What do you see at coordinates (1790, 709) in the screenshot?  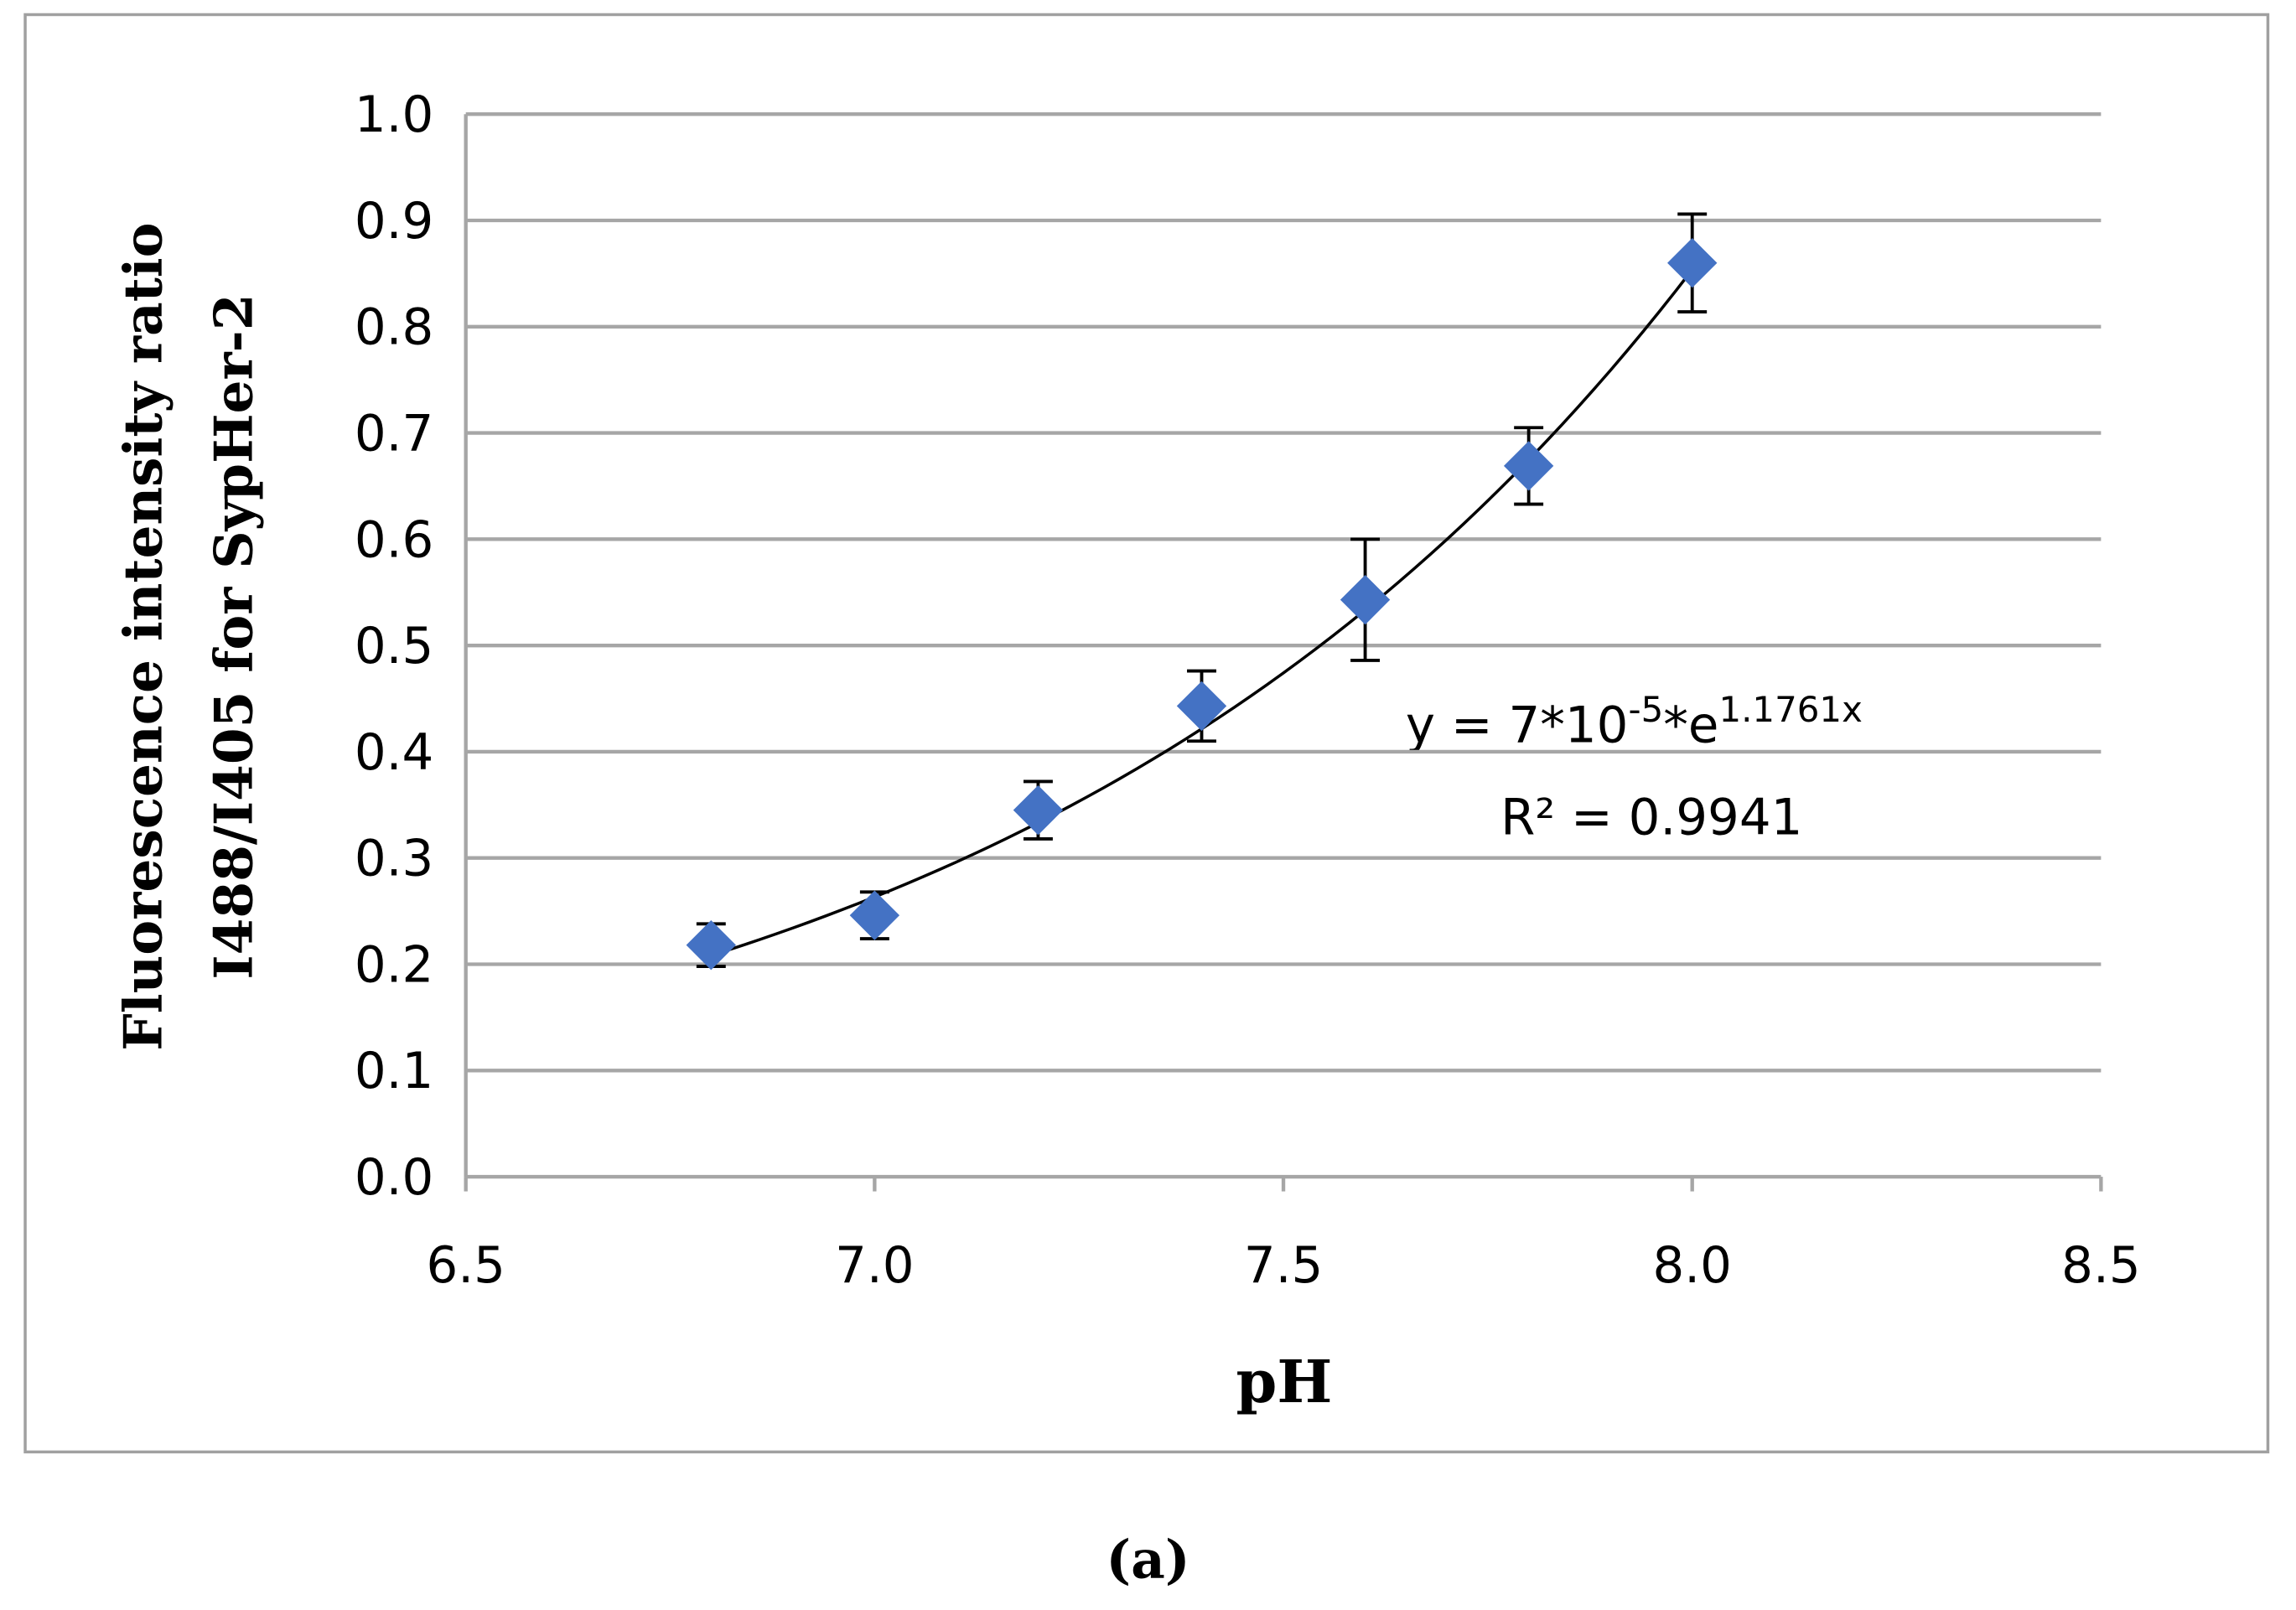 I see `eq-sup: 1.1761x` at bounding box center [1790, 709].